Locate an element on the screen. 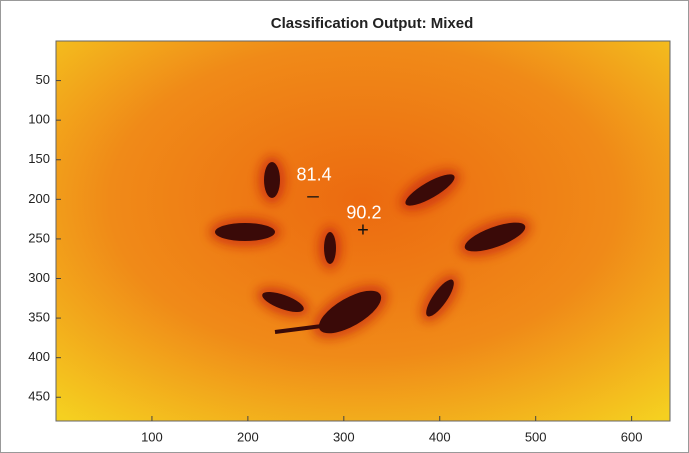  y-tick-label: 100 is located at coordinates (39, 119).